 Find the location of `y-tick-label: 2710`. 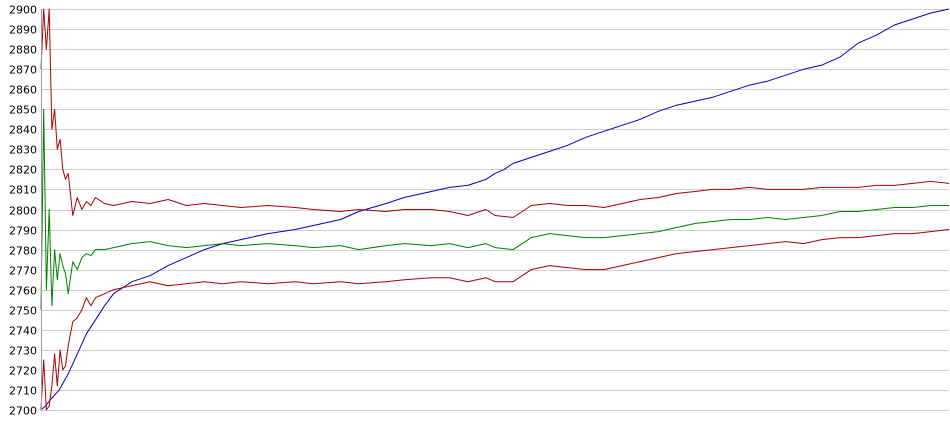

y-tick-label: 2710 is located at coordinates (23, 391).